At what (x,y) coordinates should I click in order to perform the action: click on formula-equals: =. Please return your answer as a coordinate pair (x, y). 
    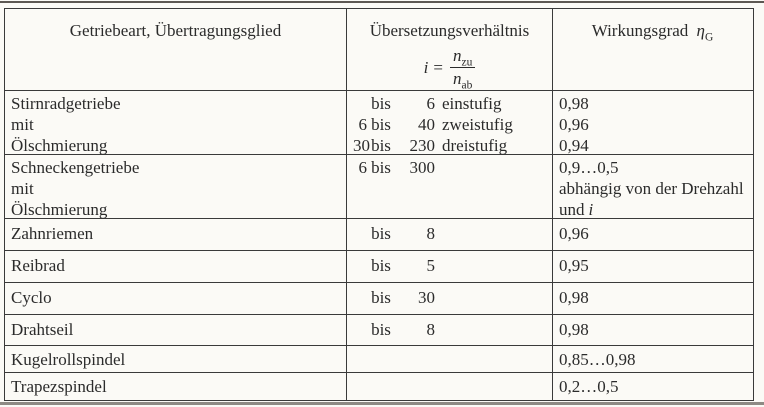
    Looking at the image, I should click on (438, 67).